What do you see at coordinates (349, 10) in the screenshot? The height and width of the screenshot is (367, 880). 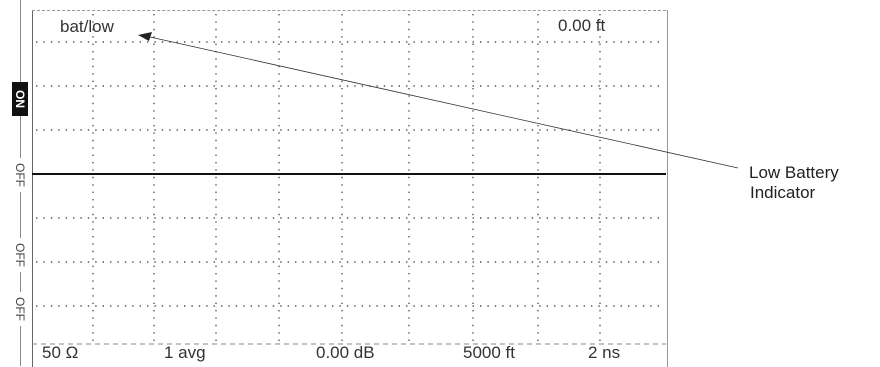 I see `screen-top-border` at bounding box center [349, 10].